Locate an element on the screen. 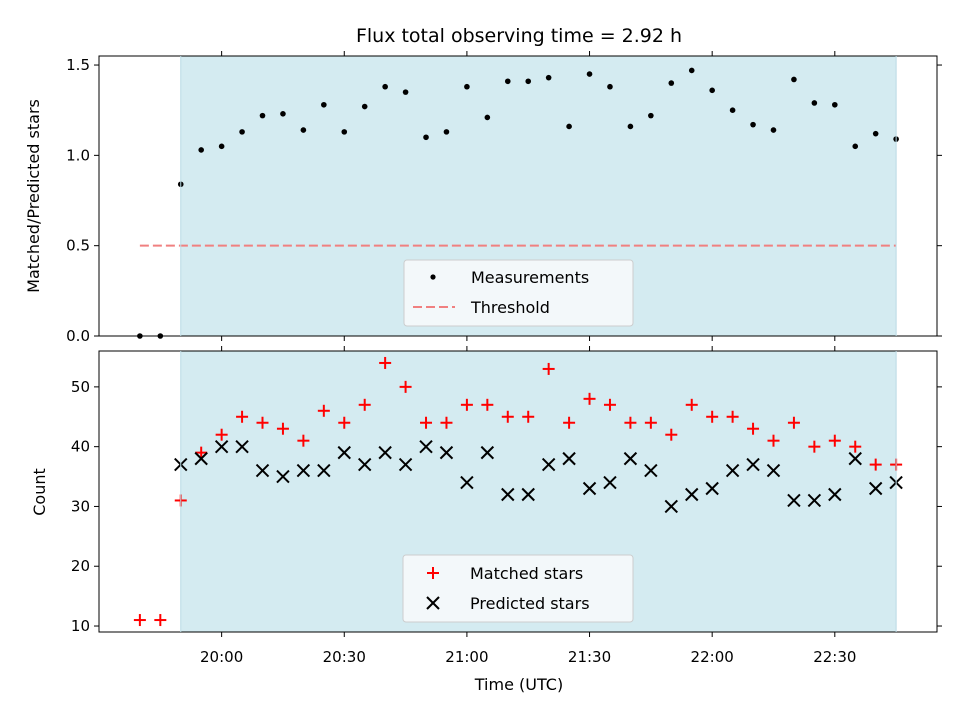  top-y-tick-label: 1.0 is located at coordinates (78, 155).